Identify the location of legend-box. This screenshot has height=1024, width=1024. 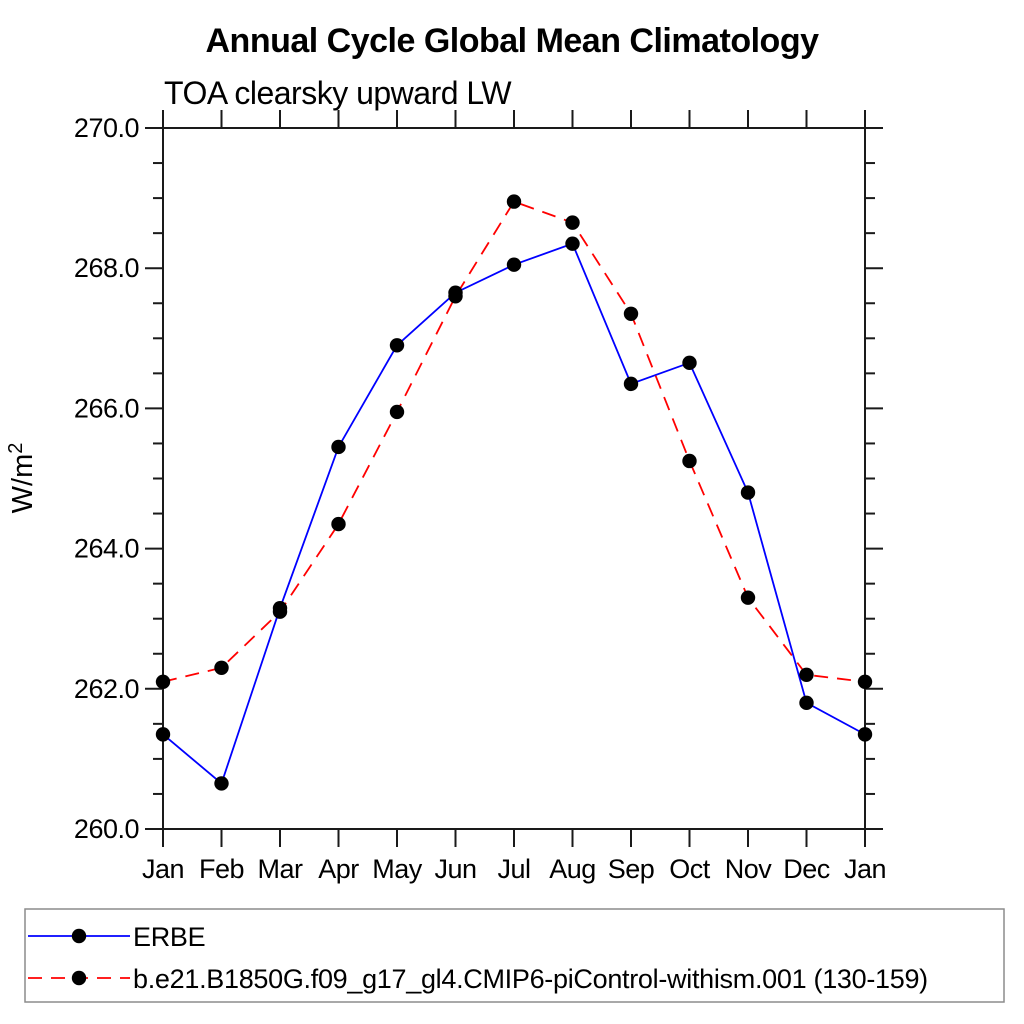
(514, 955).